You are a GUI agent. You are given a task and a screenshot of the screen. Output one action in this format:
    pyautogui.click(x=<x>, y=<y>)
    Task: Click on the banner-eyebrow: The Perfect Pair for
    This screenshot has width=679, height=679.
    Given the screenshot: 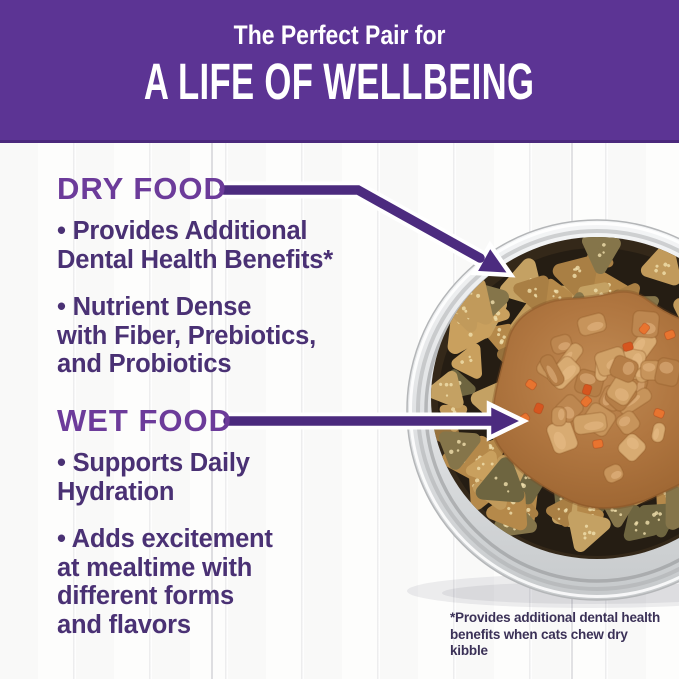 What is the action you would take?
    pyautogui.click(x=339, y=35)
    